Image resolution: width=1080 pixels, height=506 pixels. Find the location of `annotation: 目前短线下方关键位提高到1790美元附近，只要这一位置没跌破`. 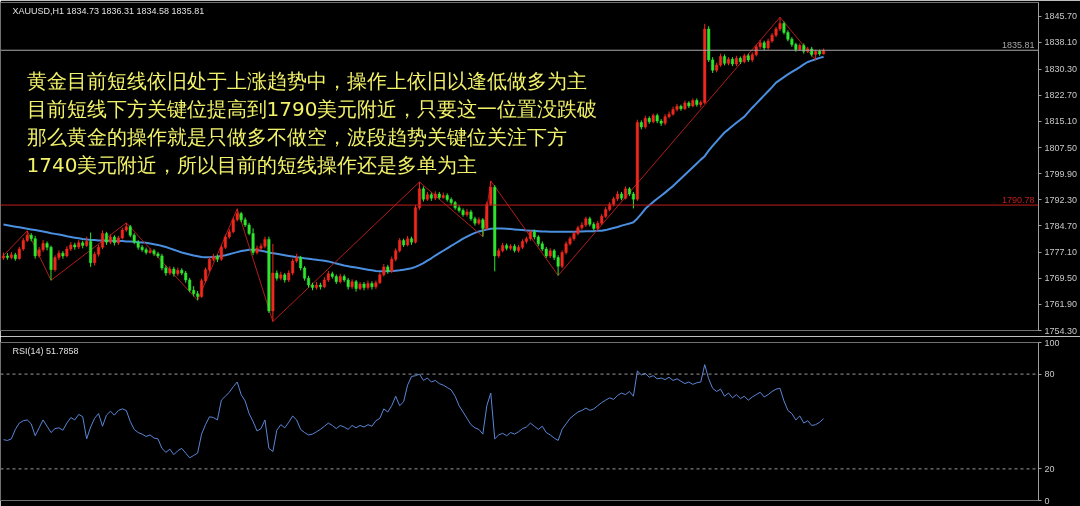

annotation: 目前短线下方关键位提高到1790美元附近，只要这一位置没跌破 is located at coordinates (312, 108).